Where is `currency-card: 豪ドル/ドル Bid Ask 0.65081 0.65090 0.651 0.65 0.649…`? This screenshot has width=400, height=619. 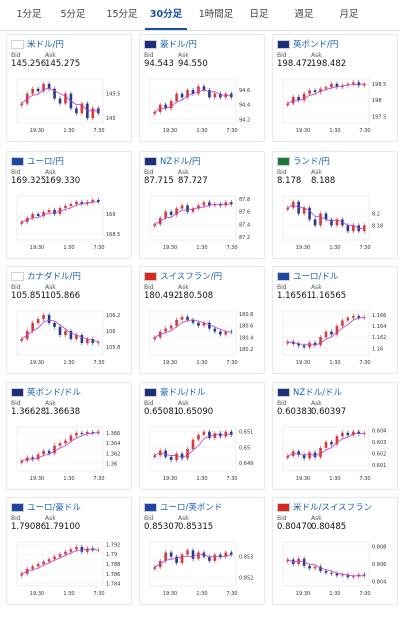
currency-card: 豪ドル/ドル Bid Ask 0.65081 0.65090 0.651 0.65 0.649… is located at coordinates (202, 436).